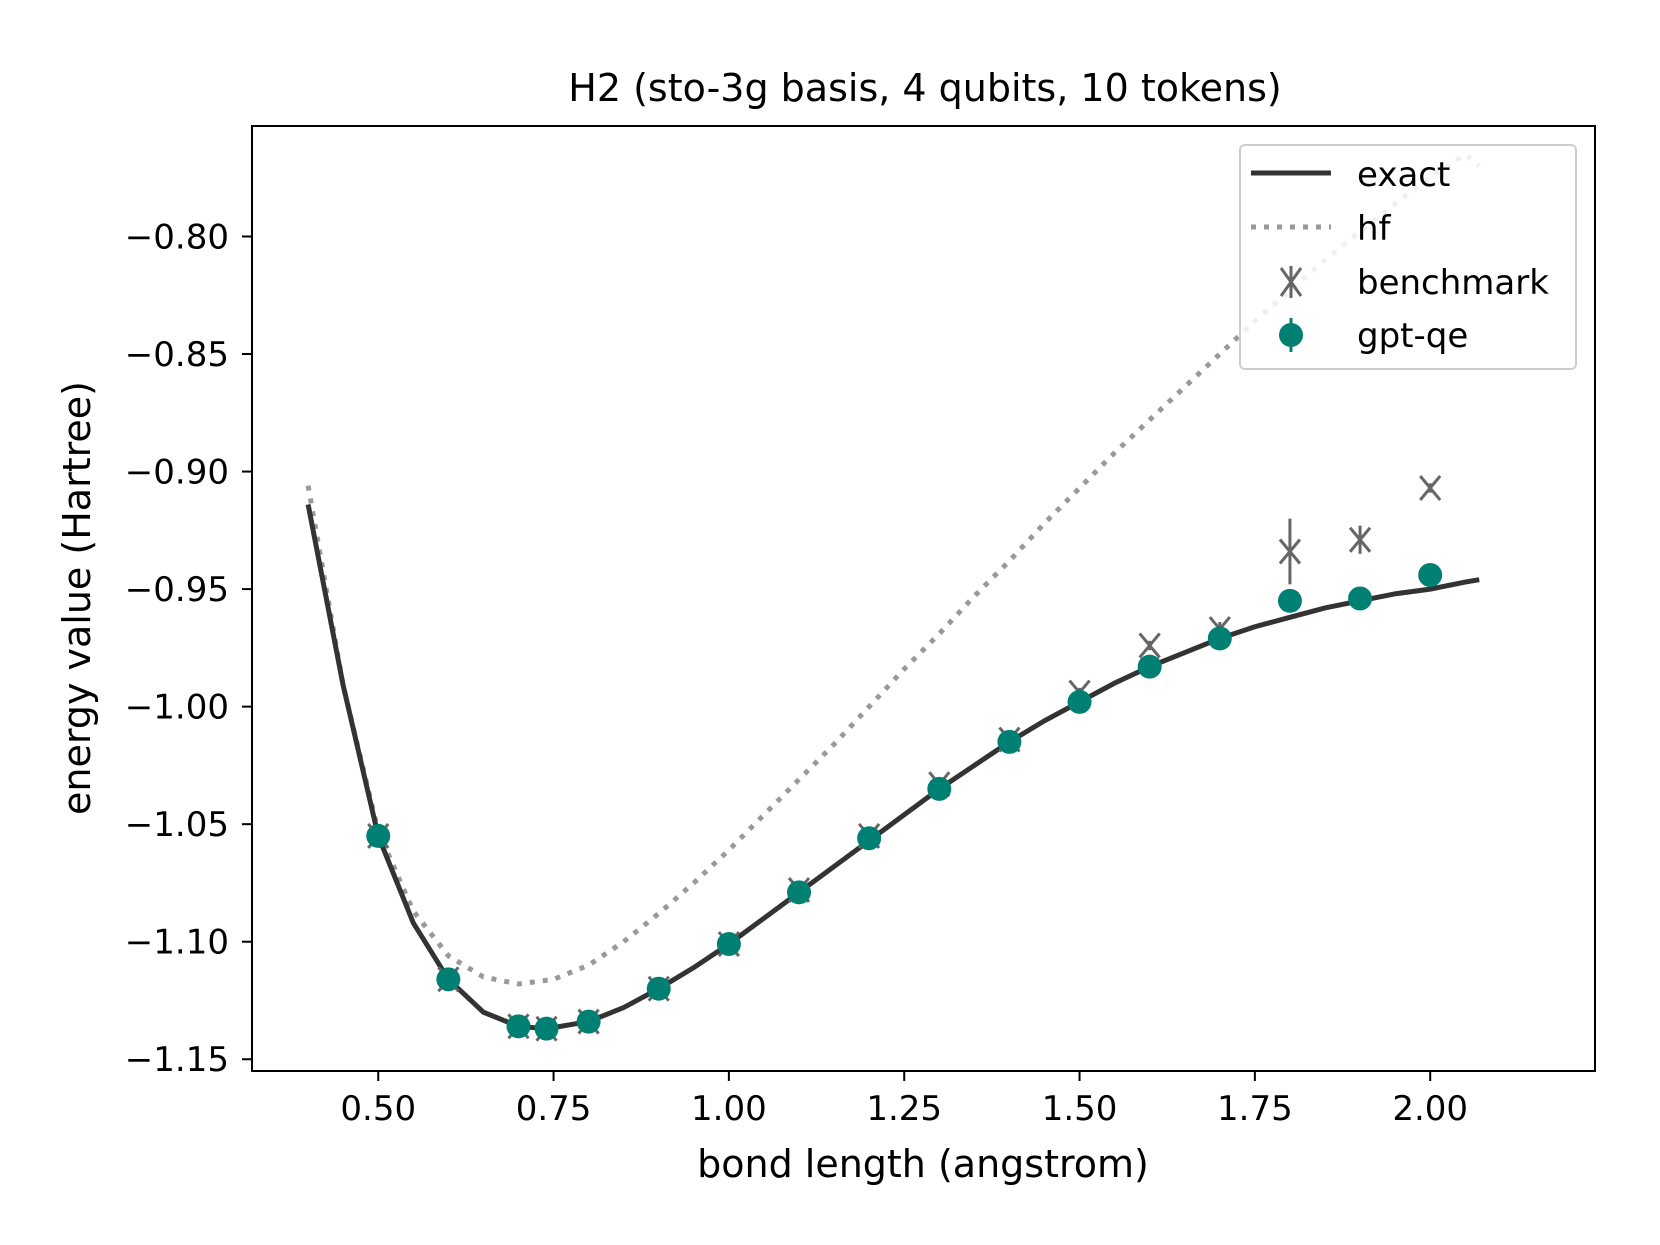  I want to click on legend-exact-label: exact, so click(1403, 175).